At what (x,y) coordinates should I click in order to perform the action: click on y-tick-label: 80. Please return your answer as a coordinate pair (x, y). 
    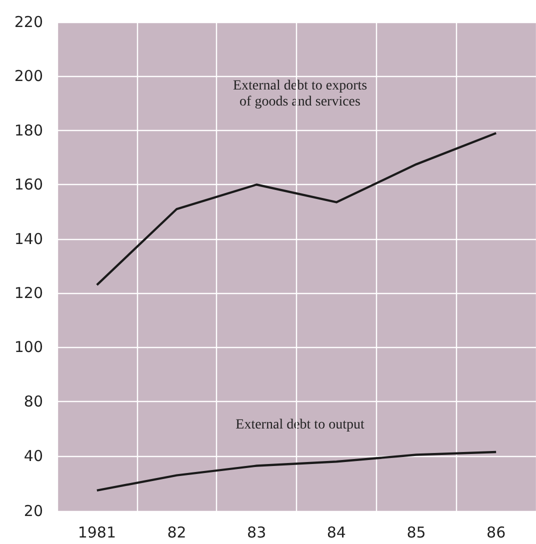
    Looking at the image, I should click on (33, 401).